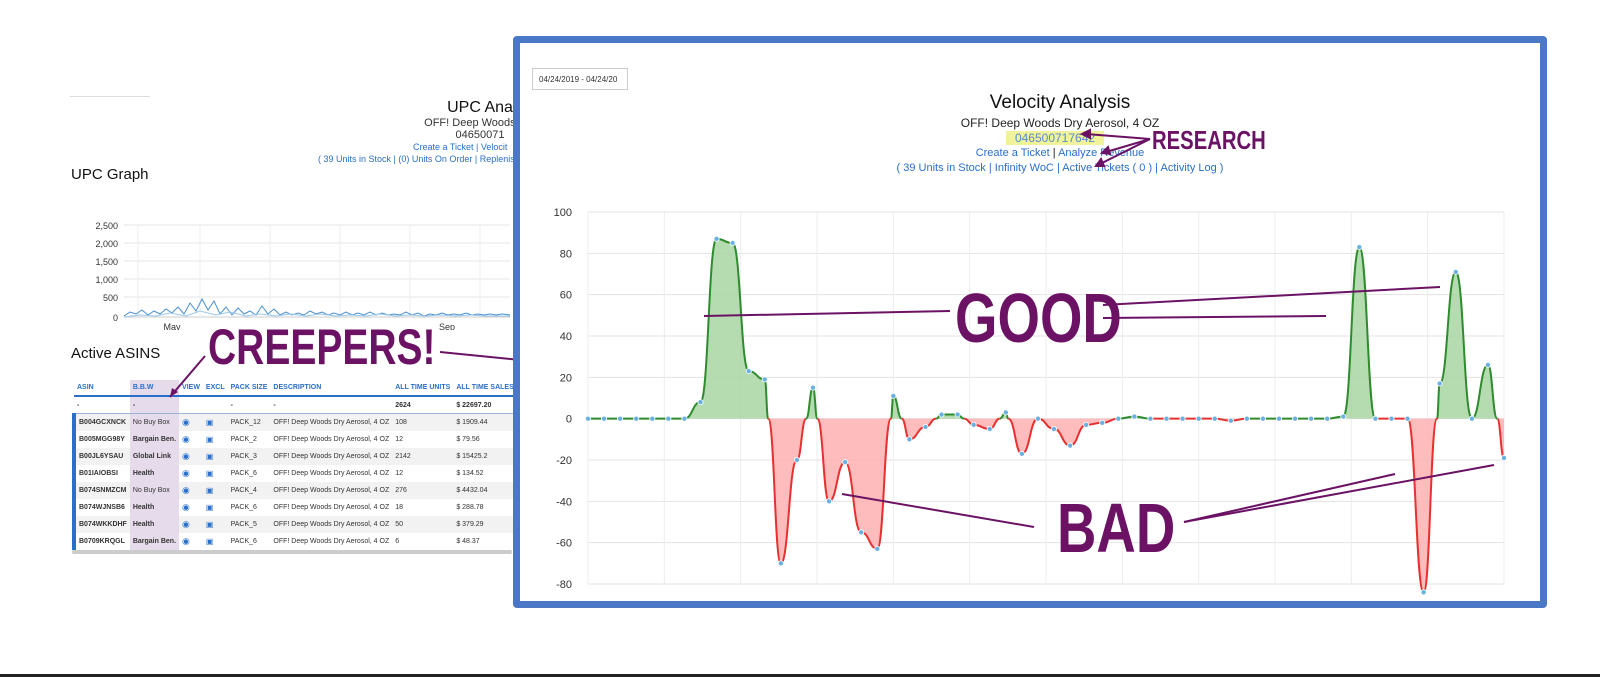  Describe the element at coordinates (331, 388) in the screenshot. I see `col-header-description: DESCRIPTION` at that location.